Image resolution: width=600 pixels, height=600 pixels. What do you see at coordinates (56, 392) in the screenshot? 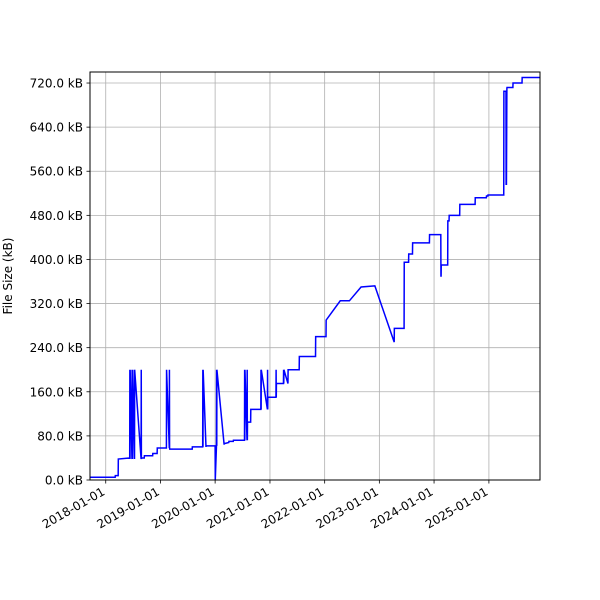
I see `y-tick-label: 160.0 kB` at bounding box center [56, 392].